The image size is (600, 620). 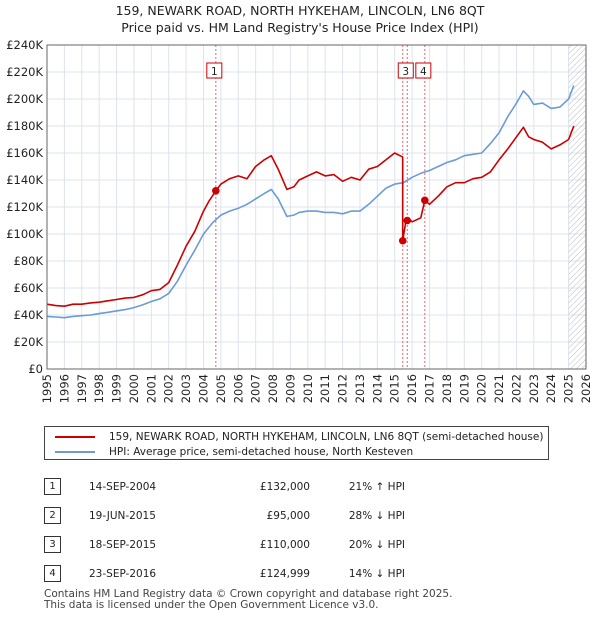 I want to click on y-tick-label: £120K, so click(x=24, y=207).